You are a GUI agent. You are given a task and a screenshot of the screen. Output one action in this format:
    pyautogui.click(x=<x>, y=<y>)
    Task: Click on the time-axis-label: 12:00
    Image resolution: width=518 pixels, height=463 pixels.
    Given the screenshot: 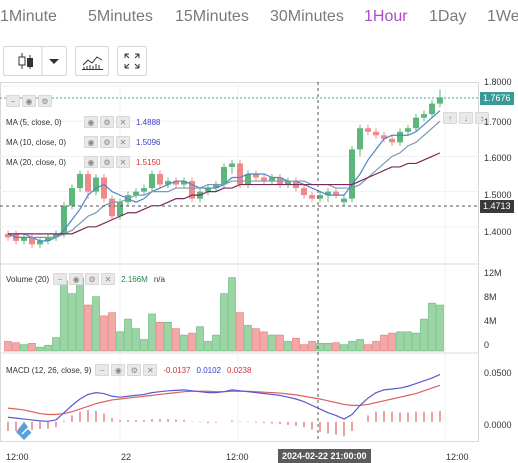 What is the action you would take?
    pyautogui.click(x=17, y=457)
    